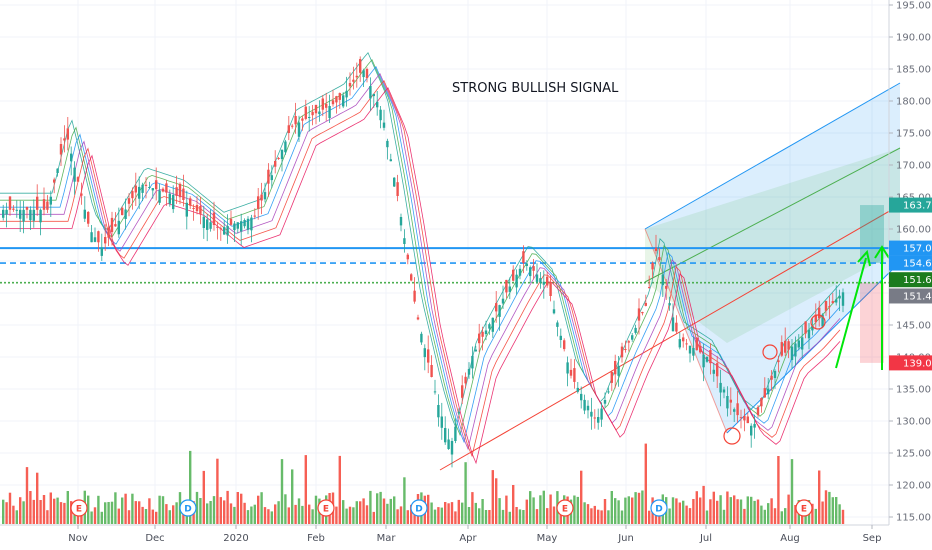 This screenshot has width=932, height=550. What do you see at coordinates (474, 534) in the screenshot?
I see `time-axis: Nov Dec 2020 Feb Mar Apr May Jun Jul Aug Sep` at bounding box center [474, 534].